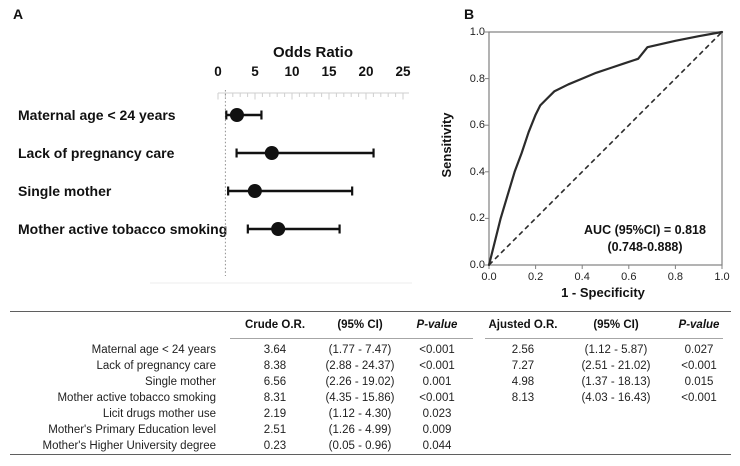 Image resolution: width=740 pixels, height=466 pixels. I want to click on auc-annotation-line2: (0.748-0.888), so click(645, 247).